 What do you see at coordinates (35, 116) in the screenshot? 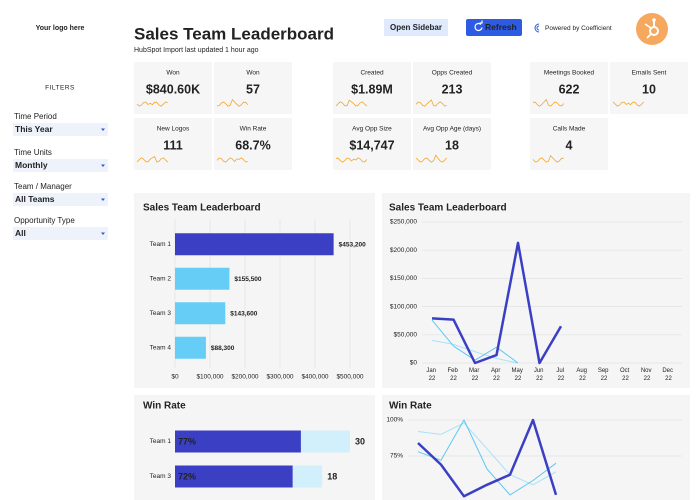
I see `filter-label: Time Period` at bounding box center [35, 116].